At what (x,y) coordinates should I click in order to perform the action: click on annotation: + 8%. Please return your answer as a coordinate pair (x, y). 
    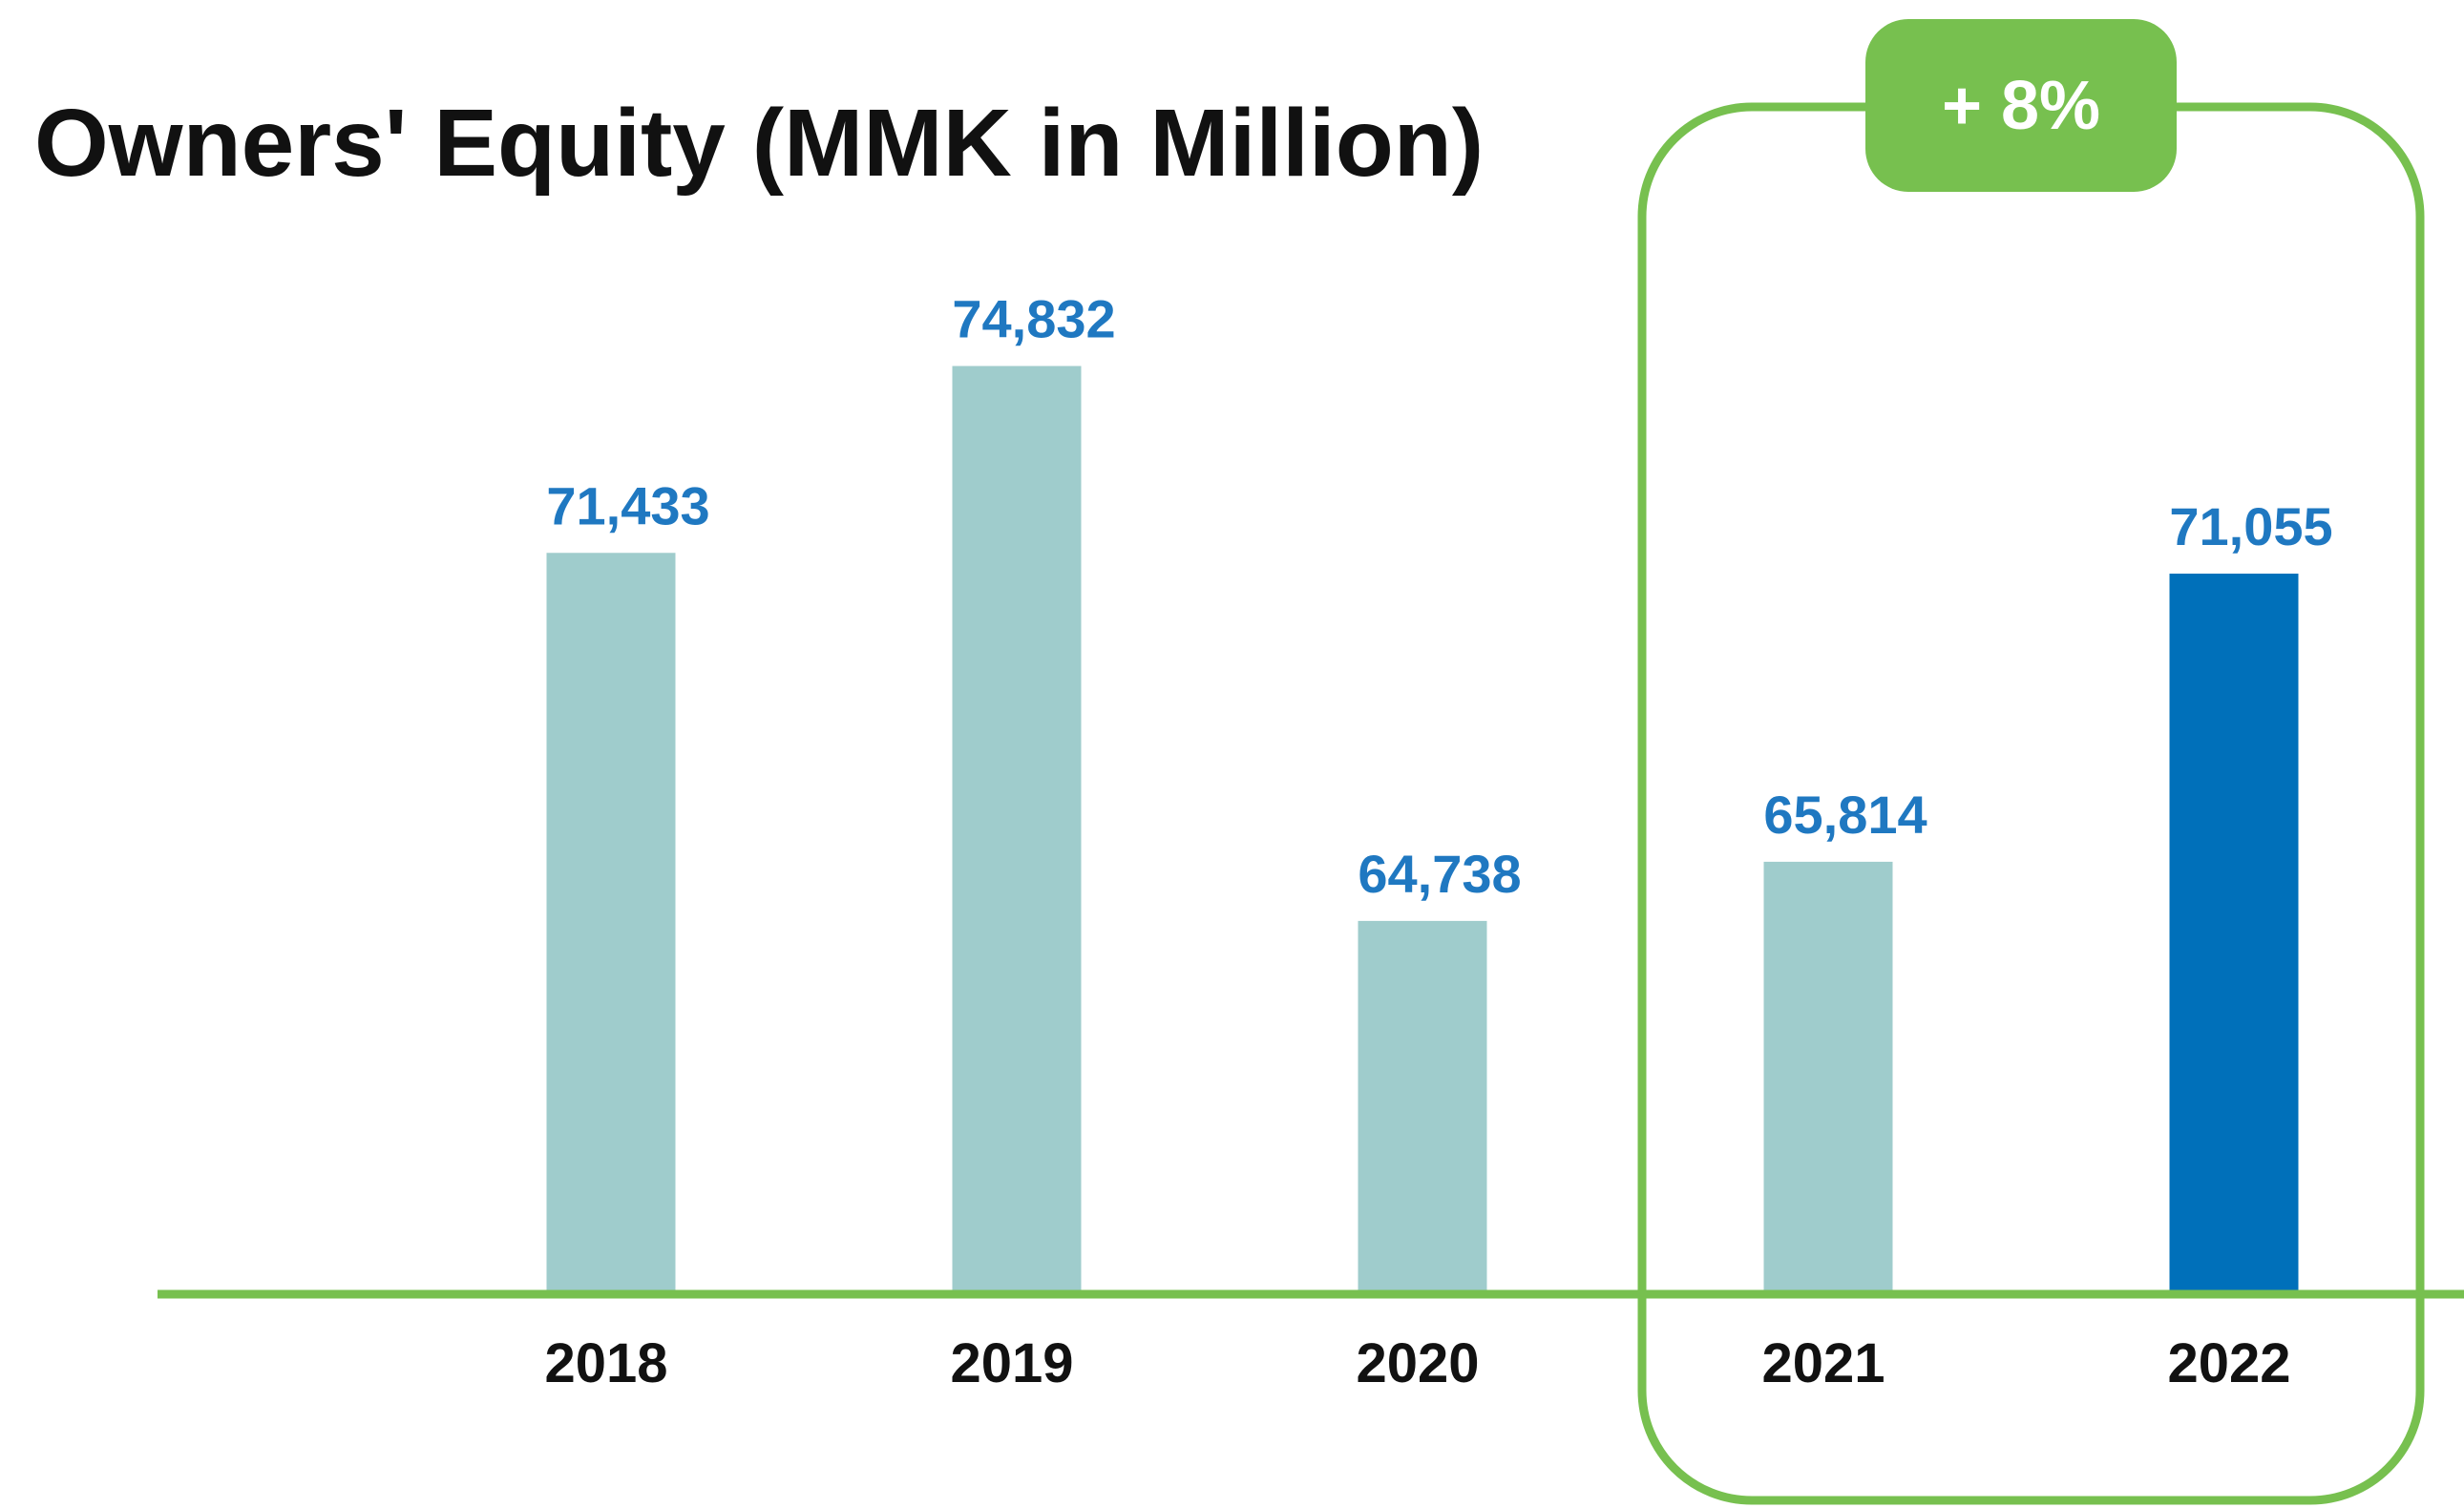
    Looking at the image, I should click on (2021, 106).